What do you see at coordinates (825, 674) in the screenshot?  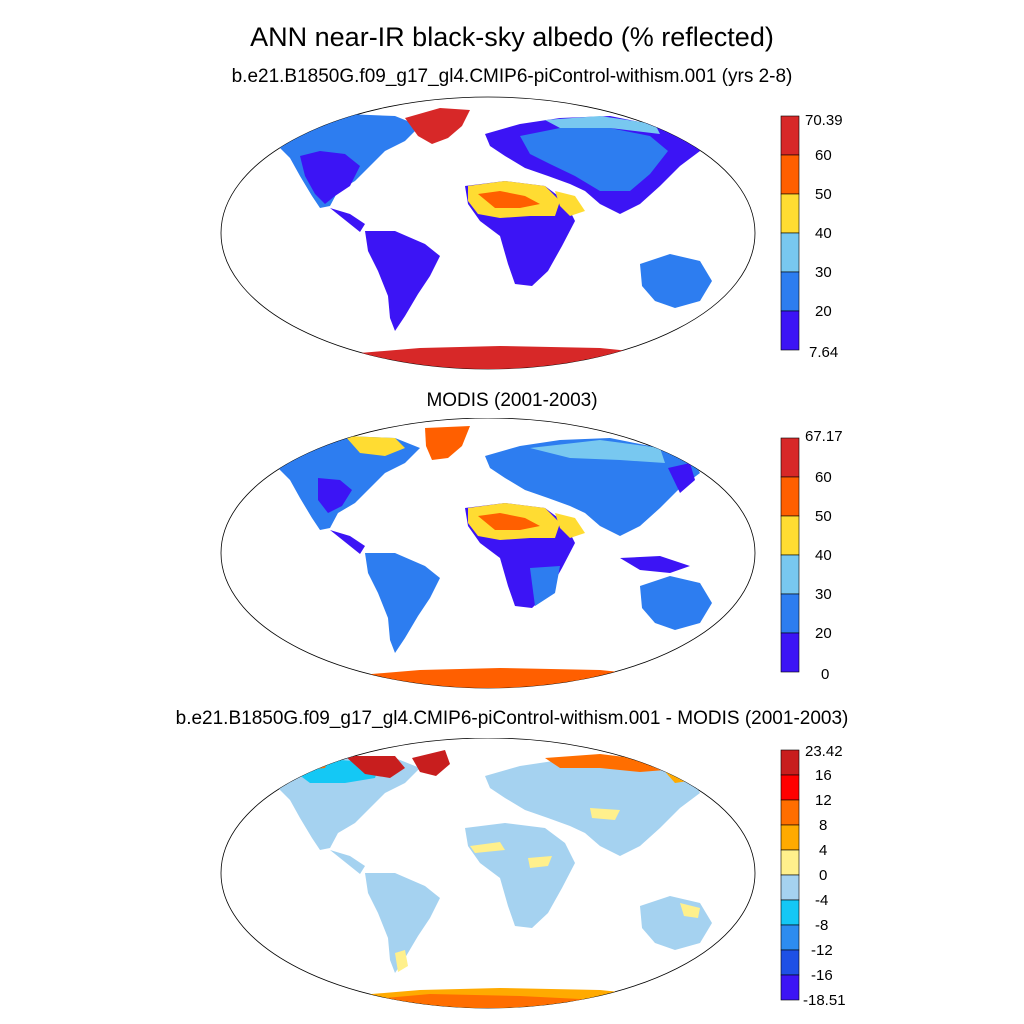 I see `colorbar-2-min: 0` at bounding box center [825, 674].